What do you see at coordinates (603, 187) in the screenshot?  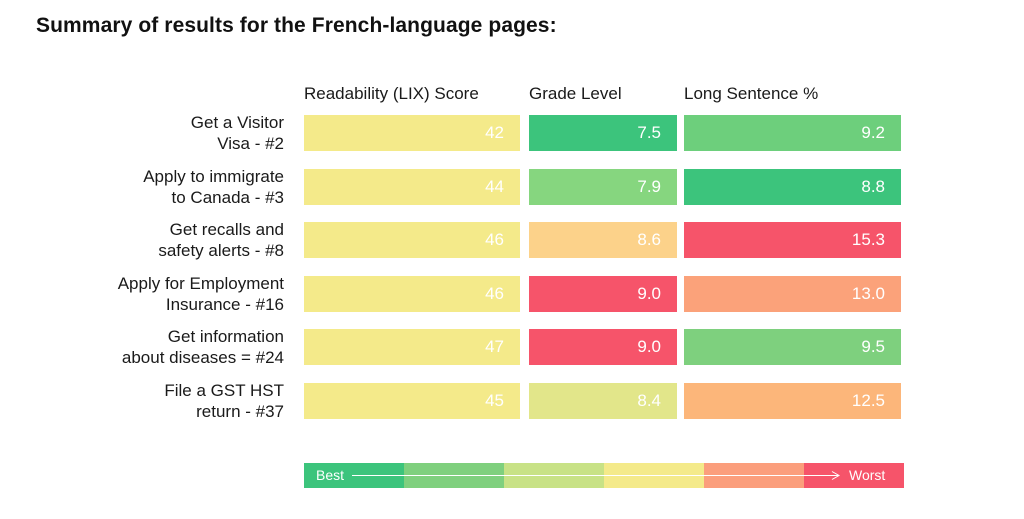 I see `table-cell: 7.9` at bounding box center [603, 187].